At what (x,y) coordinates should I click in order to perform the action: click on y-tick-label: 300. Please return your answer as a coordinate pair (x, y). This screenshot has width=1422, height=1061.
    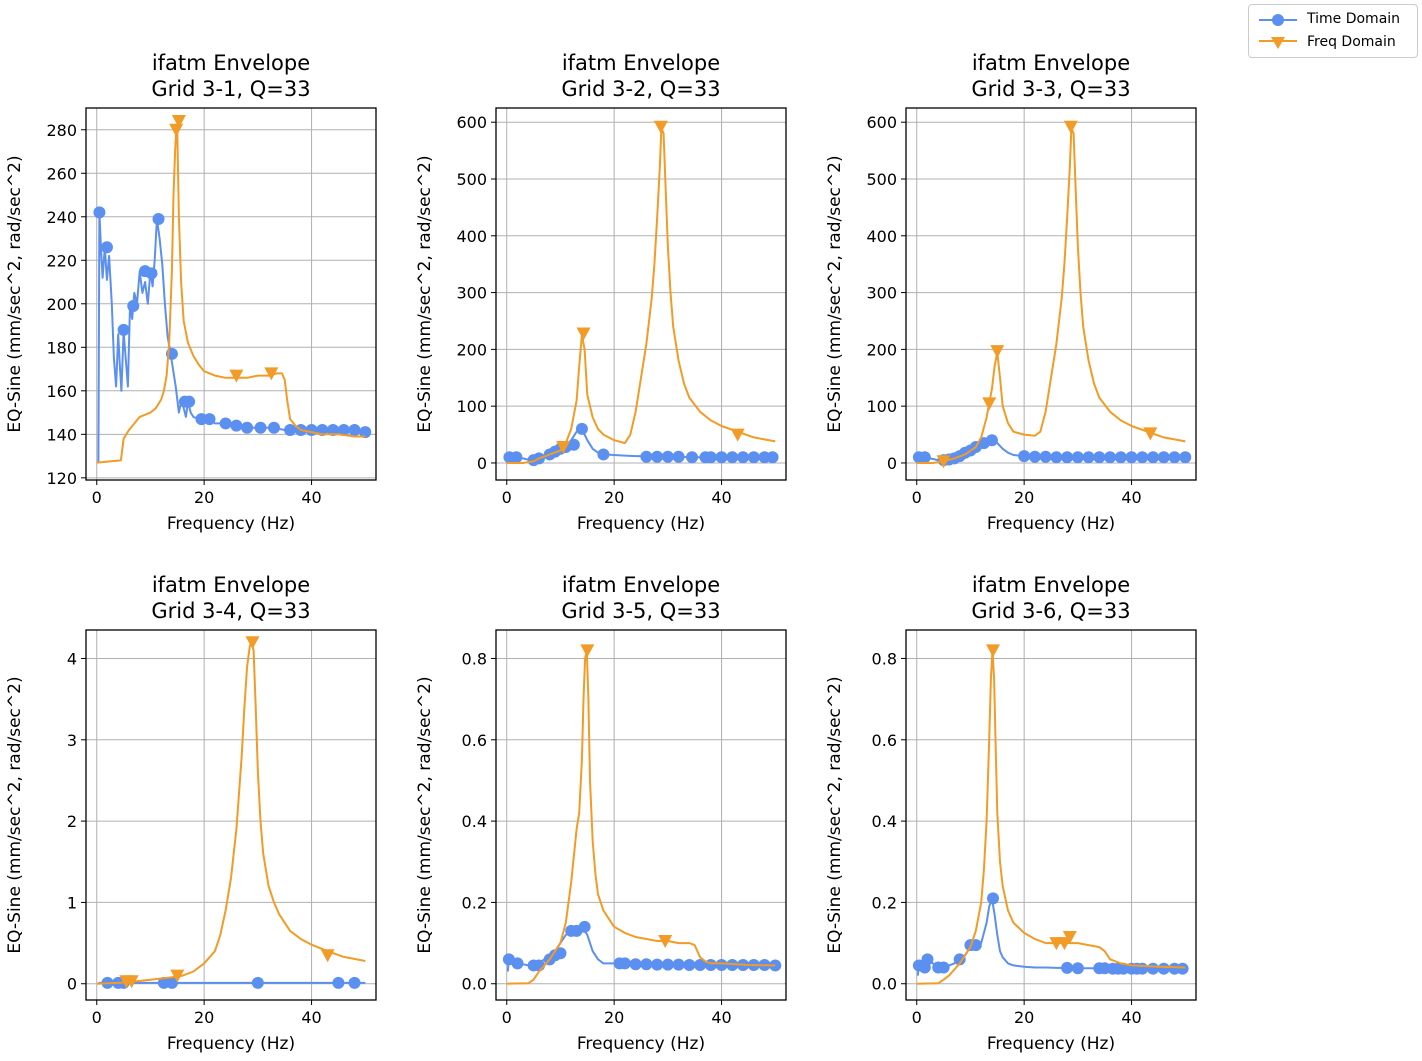
    Looking at the image, I should click on (471, 293).